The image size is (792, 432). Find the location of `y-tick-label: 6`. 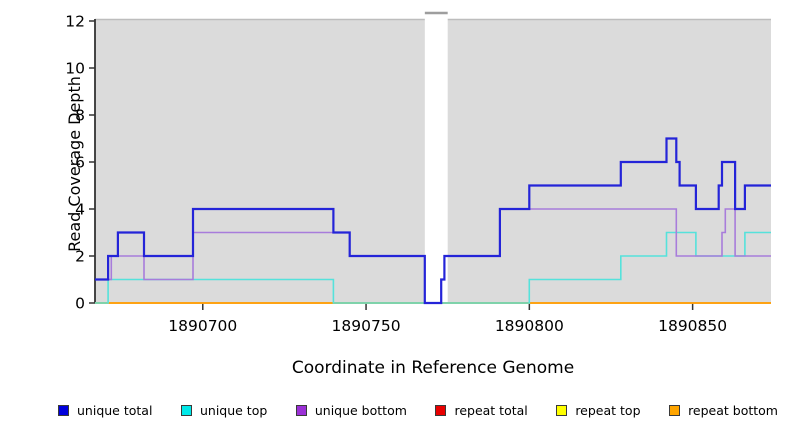

y-tick-label: 6 is located at coordinates (80, 163).